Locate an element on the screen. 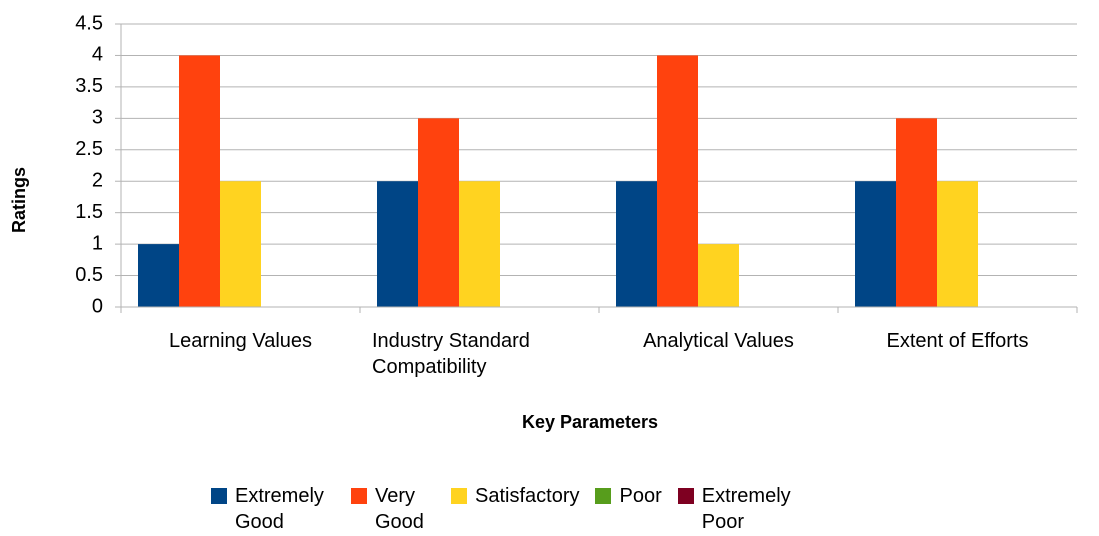 The width and height of the screenshot is (1099, 536). x-tick-label: Extent of Efforts is located at coordinates (957, 341).